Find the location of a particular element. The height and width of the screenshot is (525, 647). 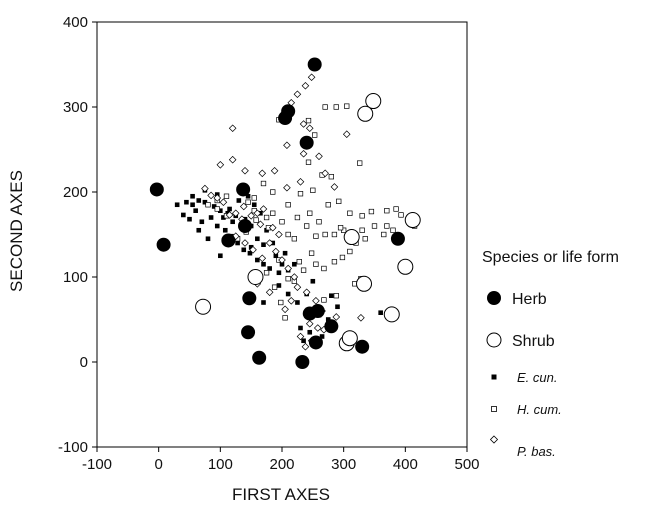

y-tick-label: 300 is located at coordinates (75, 107).